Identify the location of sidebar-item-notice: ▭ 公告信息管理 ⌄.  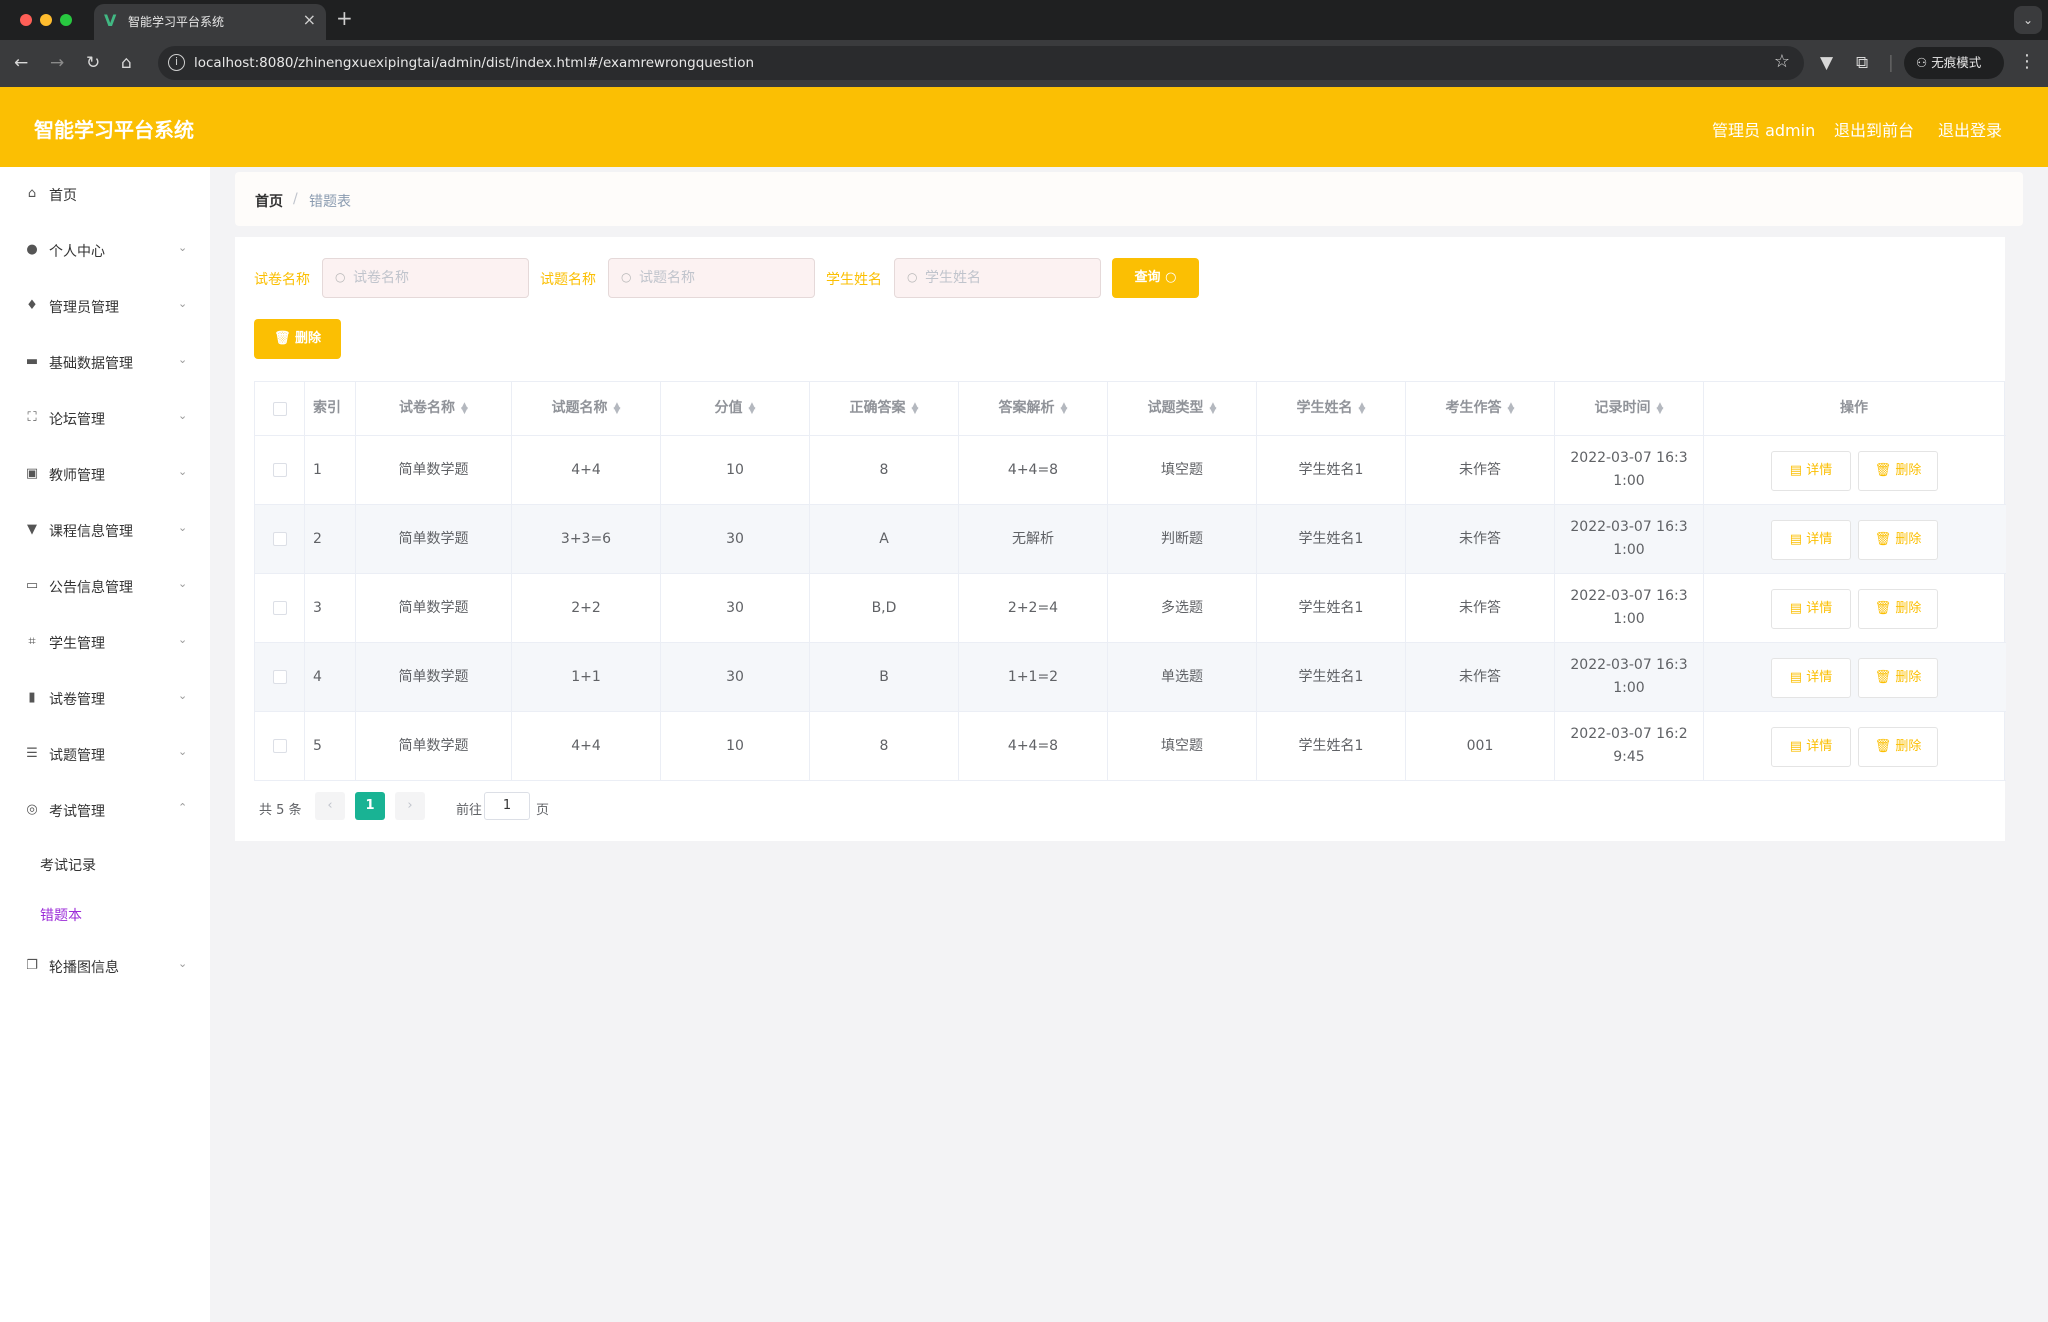
(105, 587).